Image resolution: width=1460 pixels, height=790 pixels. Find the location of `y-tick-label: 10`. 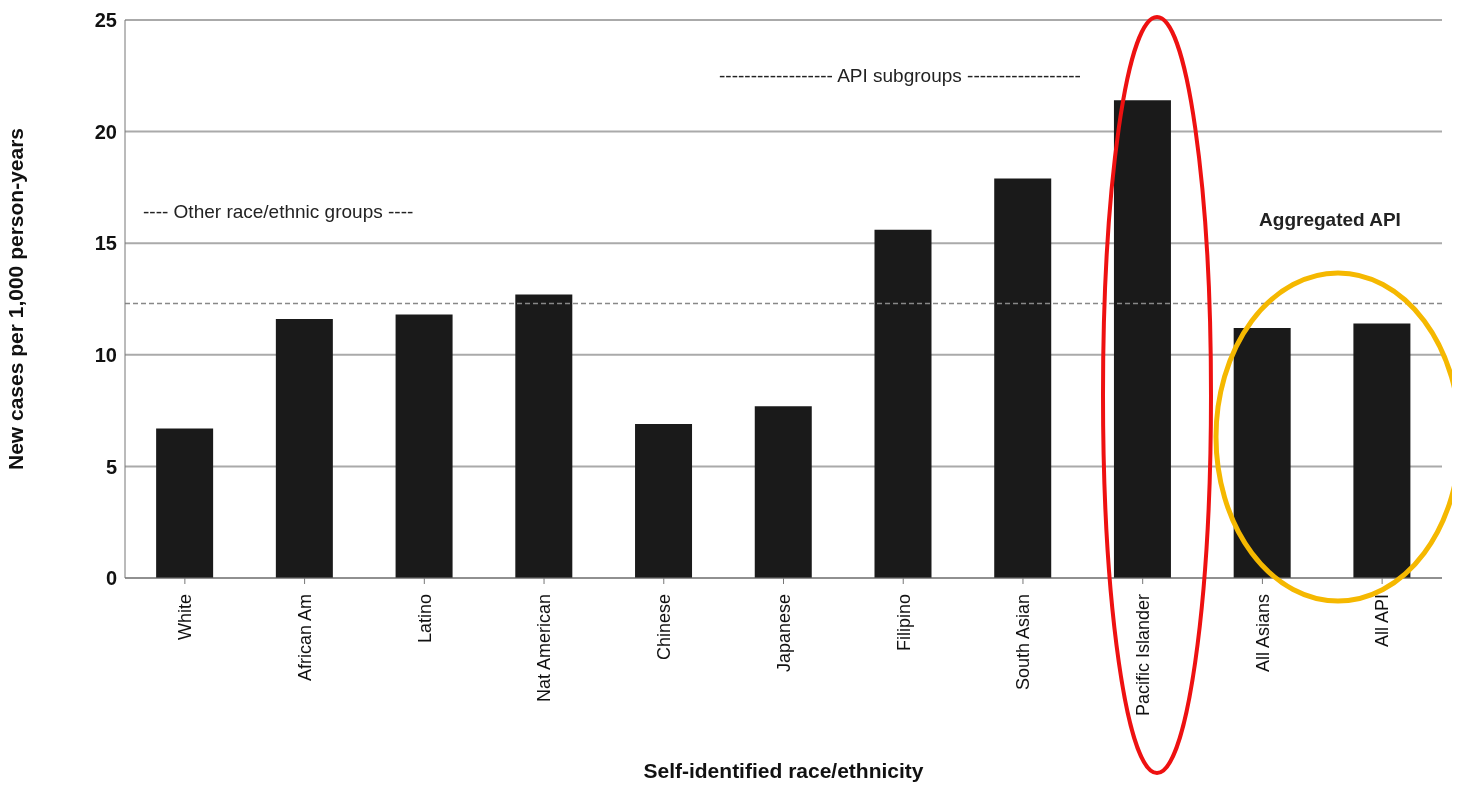

y-tick-label: 10 is located at coordinates (105, 354).